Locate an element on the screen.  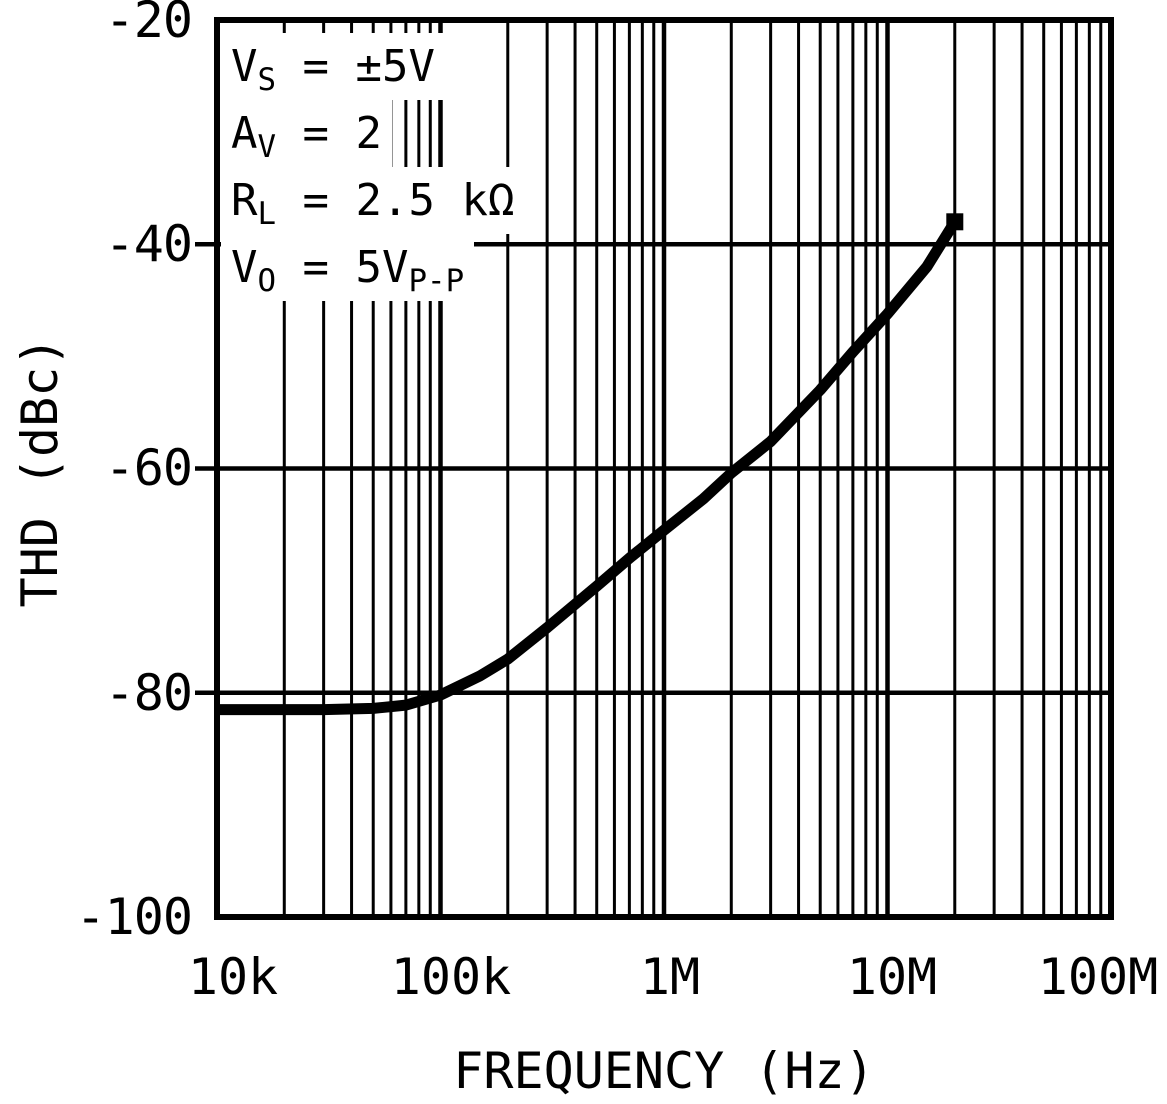
annotation-line-vs: VS = ±5V is located at coordinates (333, 66).